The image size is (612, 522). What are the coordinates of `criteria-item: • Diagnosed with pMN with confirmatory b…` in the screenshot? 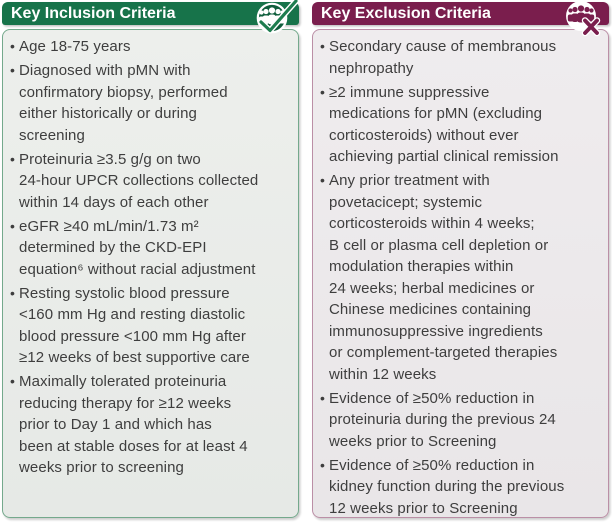 It's located at (152, 103).